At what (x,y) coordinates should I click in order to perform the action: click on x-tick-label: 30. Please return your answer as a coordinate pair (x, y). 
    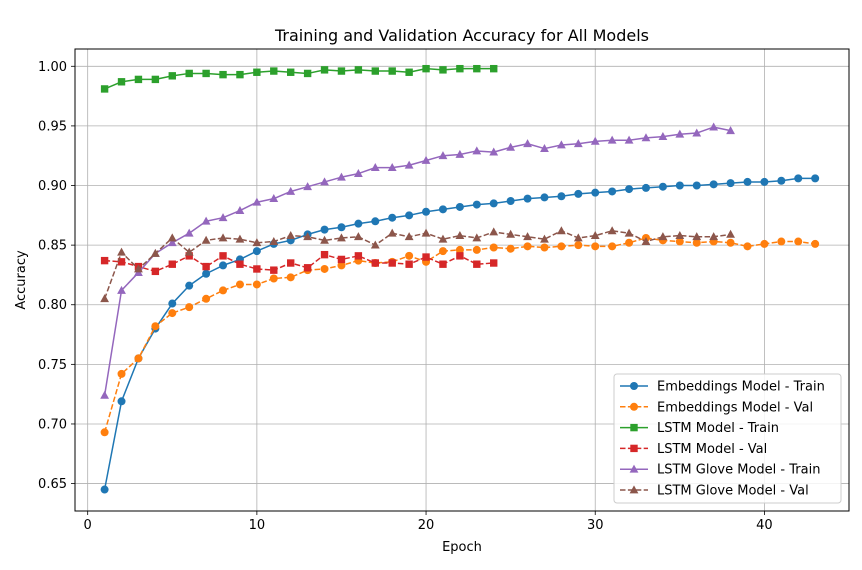
    Looking at the image, I should click on (595, 525).